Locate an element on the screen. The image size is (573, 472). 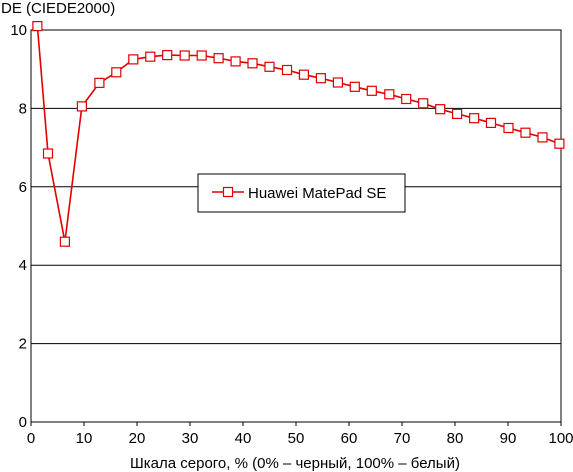
y-tick-label: 10 is located at coordinates (18, 30).